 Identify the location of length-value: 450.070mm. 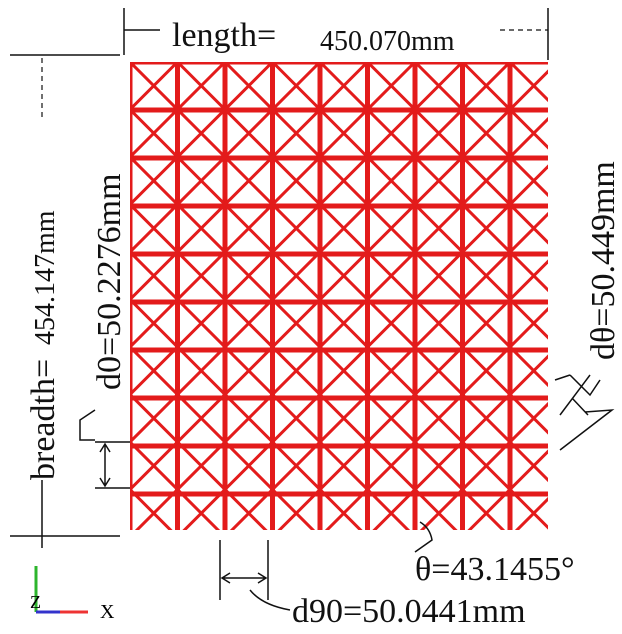
(387, 41).